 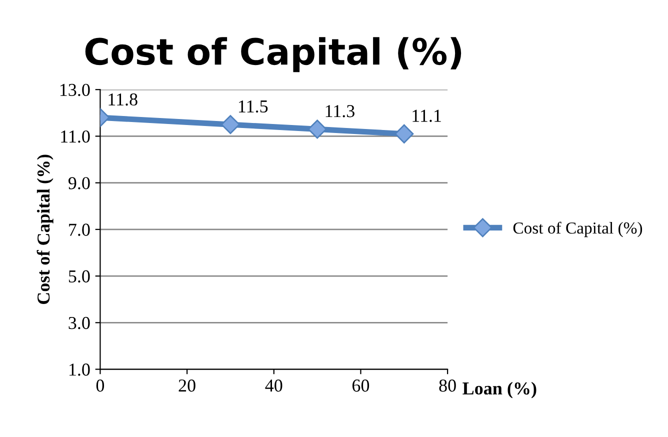 I want to click on y-tick-label: 3.0, so click(x=79, y=323).